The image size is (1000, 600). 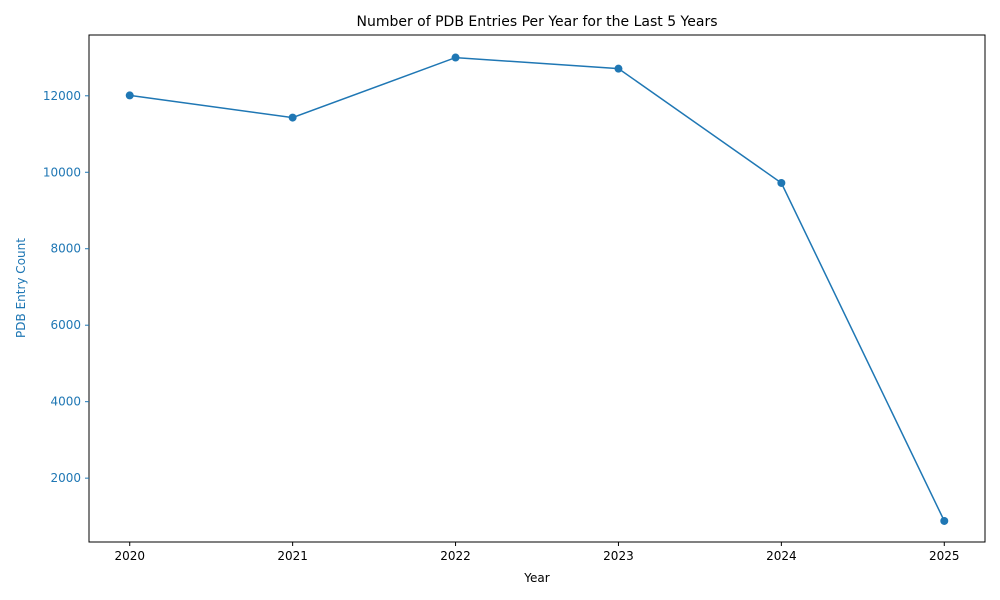 I want to click on x-tick-label: 2022, so click(x=455, y=556).